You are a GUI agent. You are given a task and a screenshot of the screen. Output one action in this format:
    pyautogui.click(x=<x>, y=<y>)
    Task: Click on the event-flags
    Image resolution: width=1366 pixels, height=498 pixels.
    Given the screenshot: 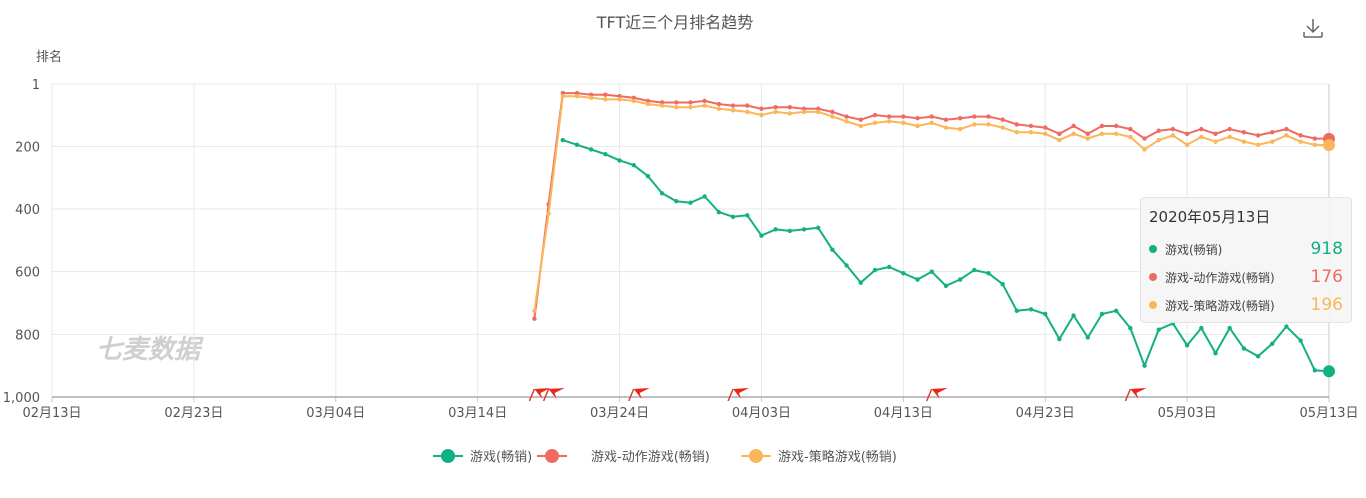 What is the action you would take?
    pyautogui.click(x=837, y=395)
    